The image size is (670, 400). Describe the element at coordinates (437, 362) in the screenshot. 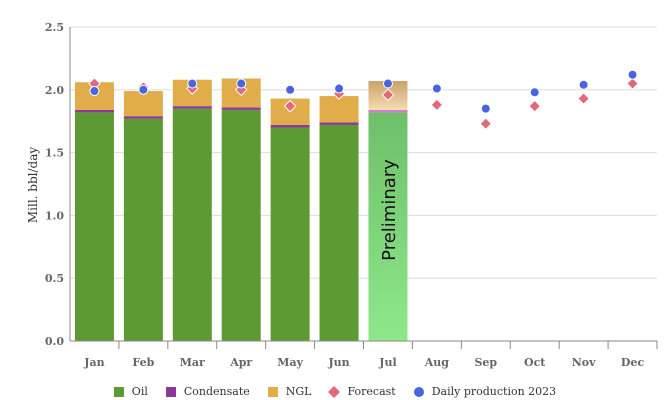

I see `x-tick-label: Aug` at that location.